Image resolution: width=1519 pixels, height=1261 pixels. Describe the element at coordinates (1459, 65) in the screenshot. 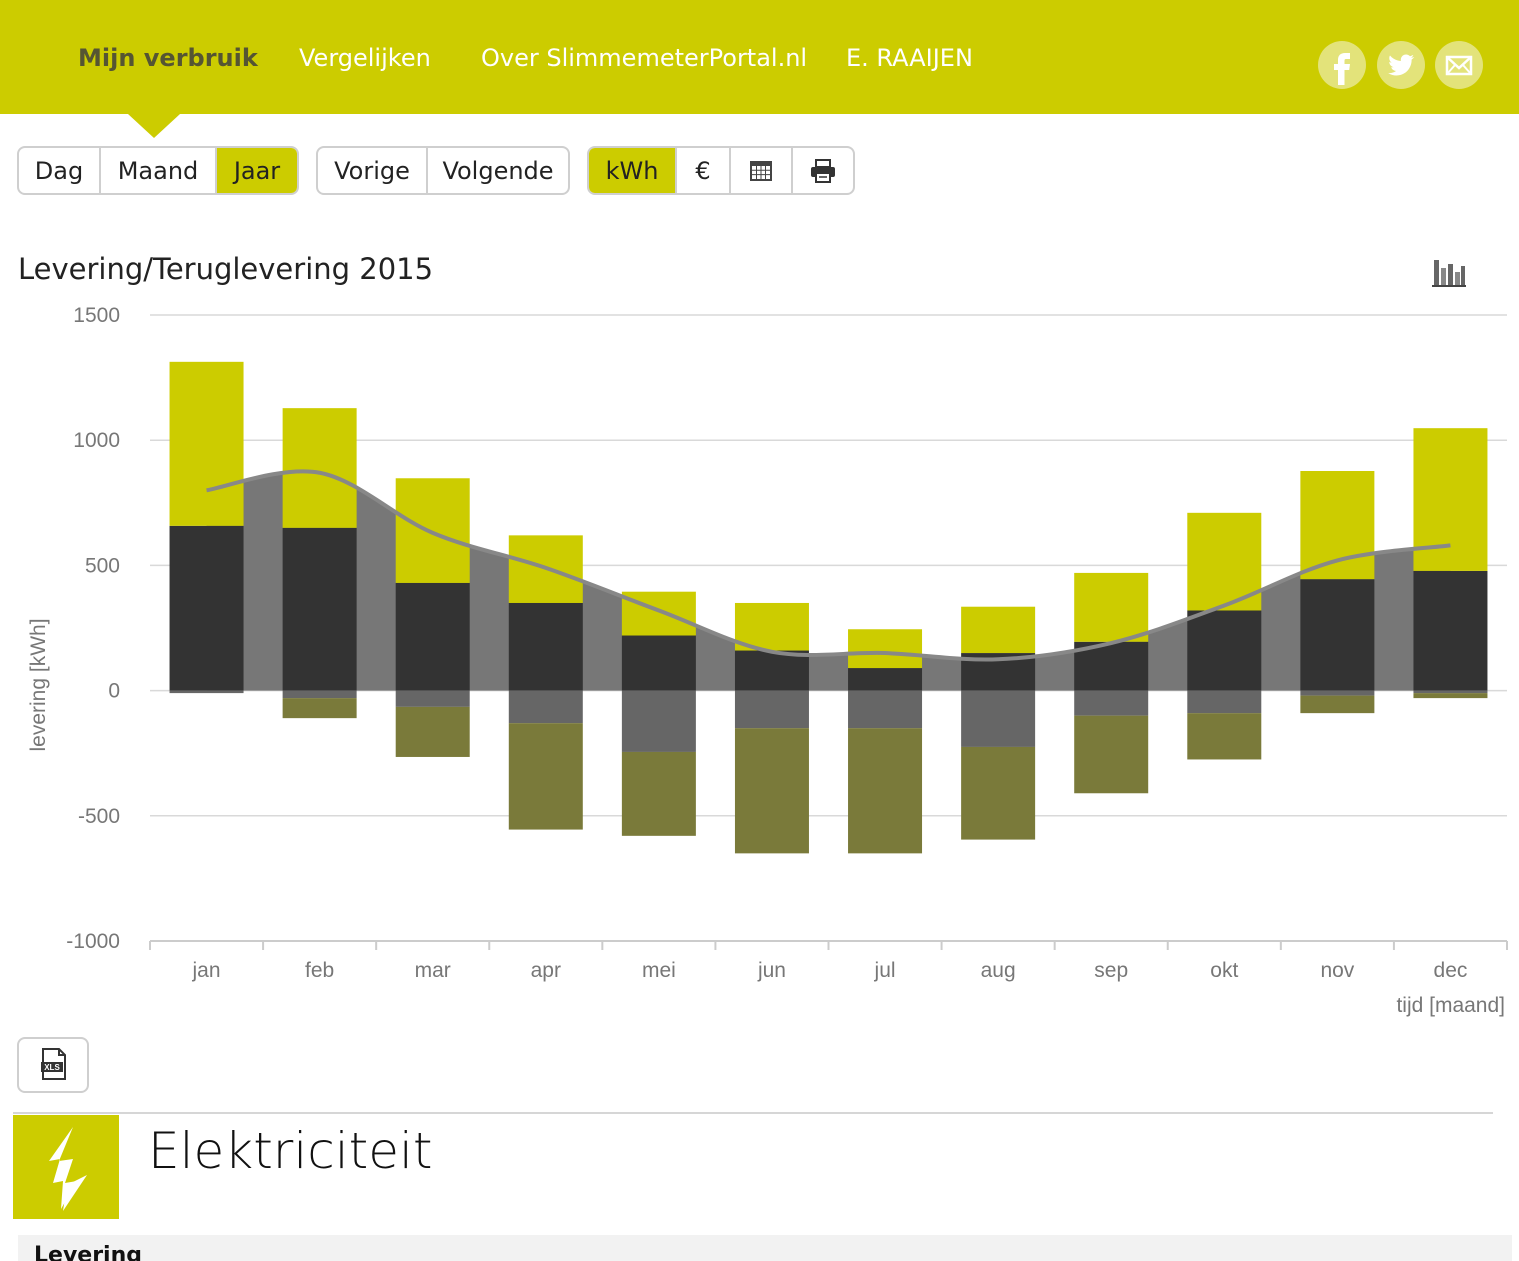

I see `mail-icon` at that location.